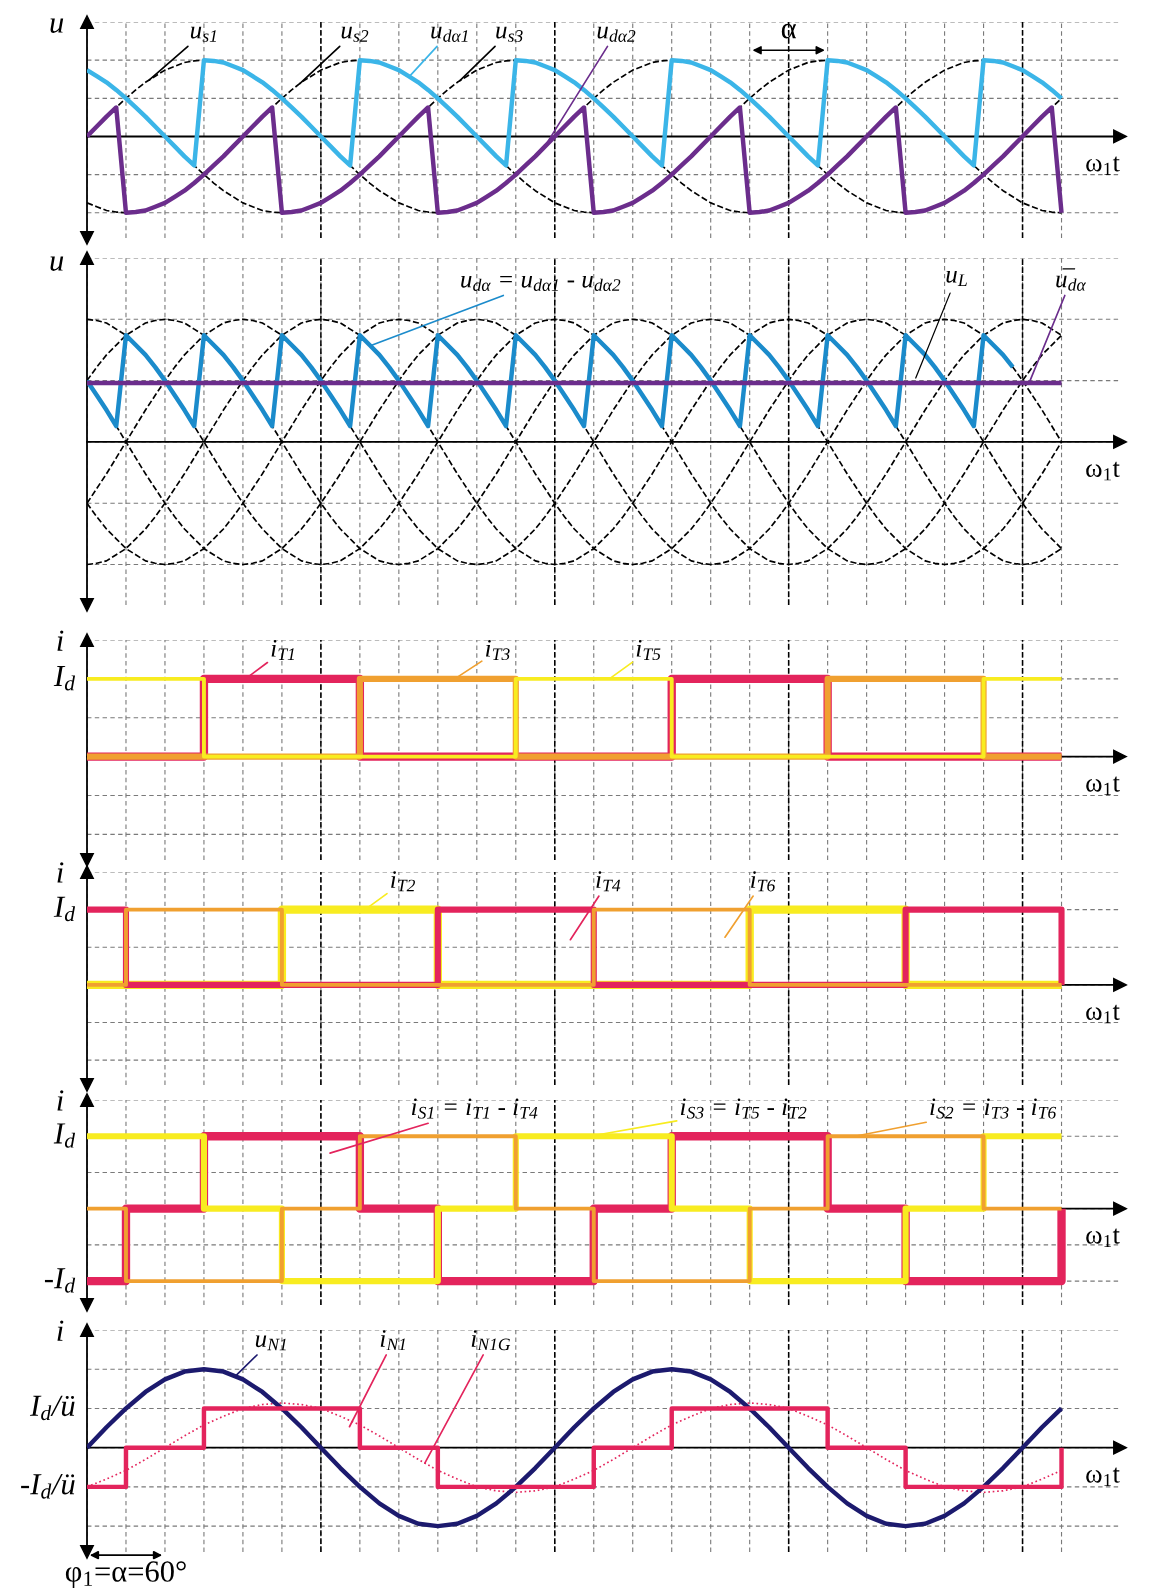  What do you see at coordinates (60, 1280) in the screenshot?
I see `text: -I$_{d}$` at bounding box center [60, 1280].